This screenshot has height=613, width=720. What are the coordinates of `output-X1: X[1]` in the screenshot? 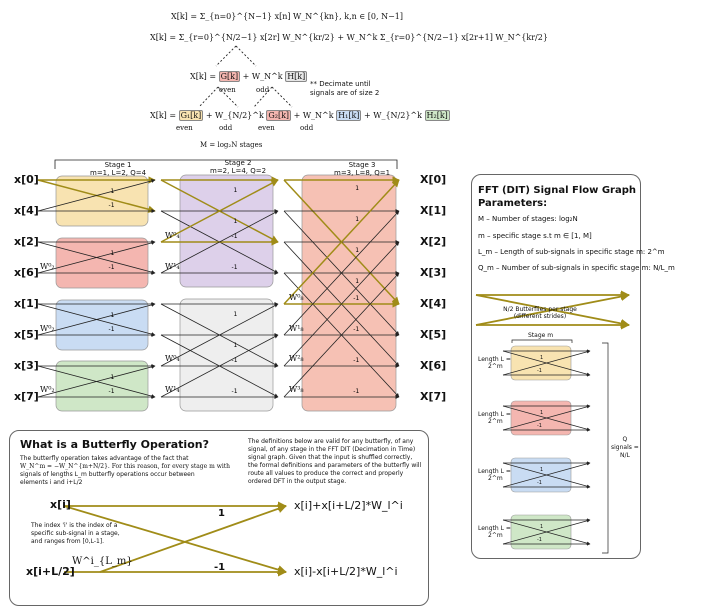 It's located at (433, 210).